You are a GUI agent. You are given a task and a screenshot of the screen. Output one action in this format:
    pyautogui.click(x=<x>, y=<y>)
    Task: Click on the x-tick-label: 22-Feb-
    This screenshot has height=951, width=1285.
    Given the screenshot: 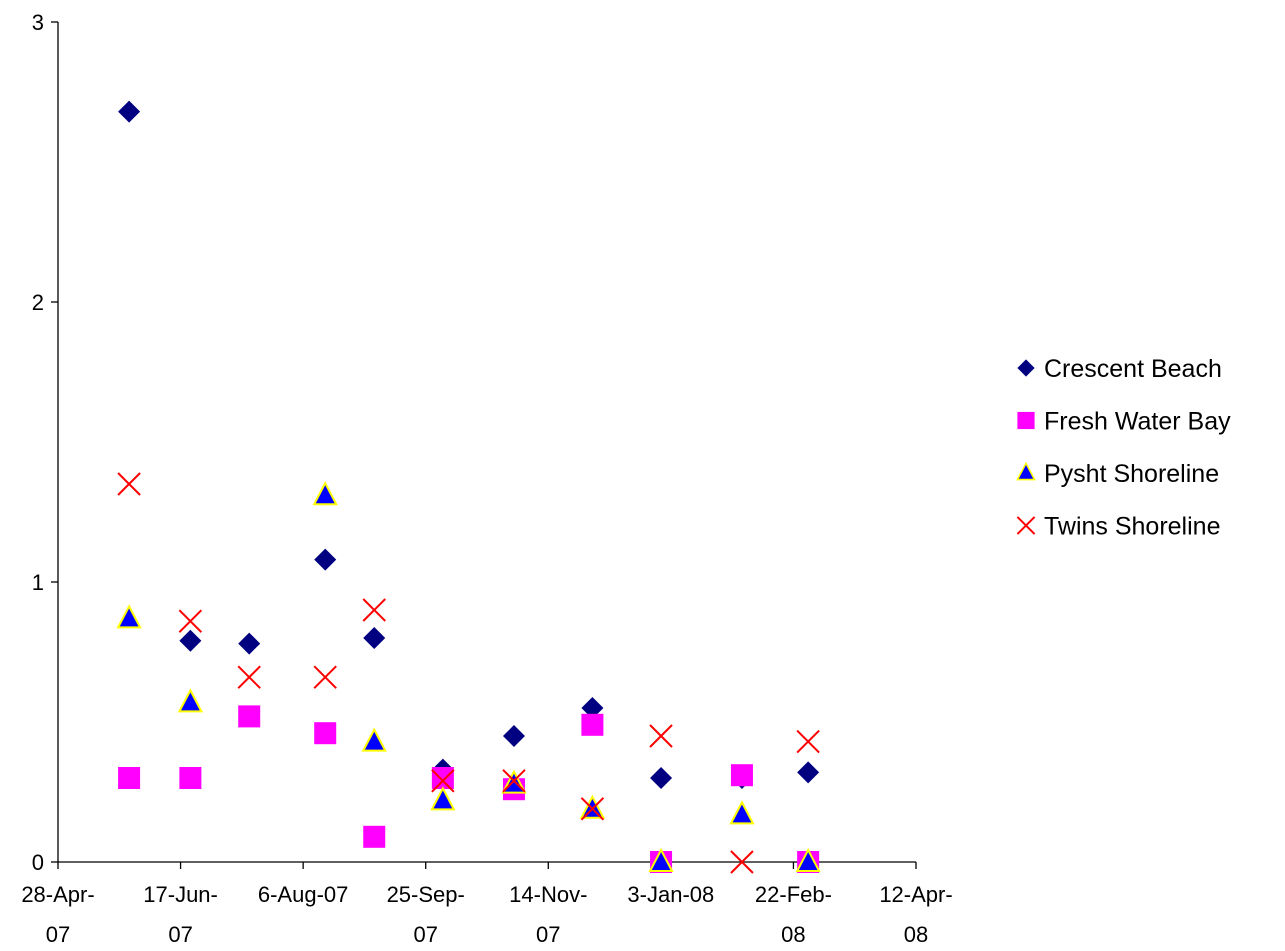 What is the action you would take?
    pyautogui.click(x=793, y=894)
    